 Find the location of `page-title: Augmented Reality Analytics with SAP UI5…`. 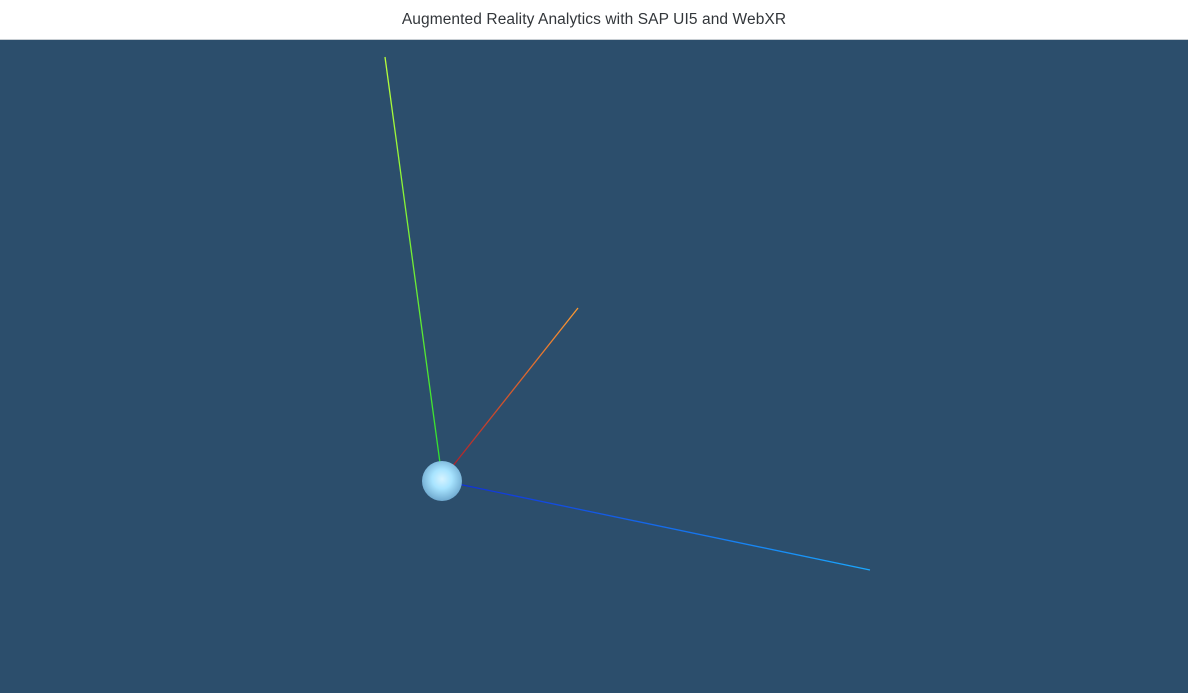

page-title: Augmented Reality Analytics with SAP UI5… is located at coordinates (594, 19).